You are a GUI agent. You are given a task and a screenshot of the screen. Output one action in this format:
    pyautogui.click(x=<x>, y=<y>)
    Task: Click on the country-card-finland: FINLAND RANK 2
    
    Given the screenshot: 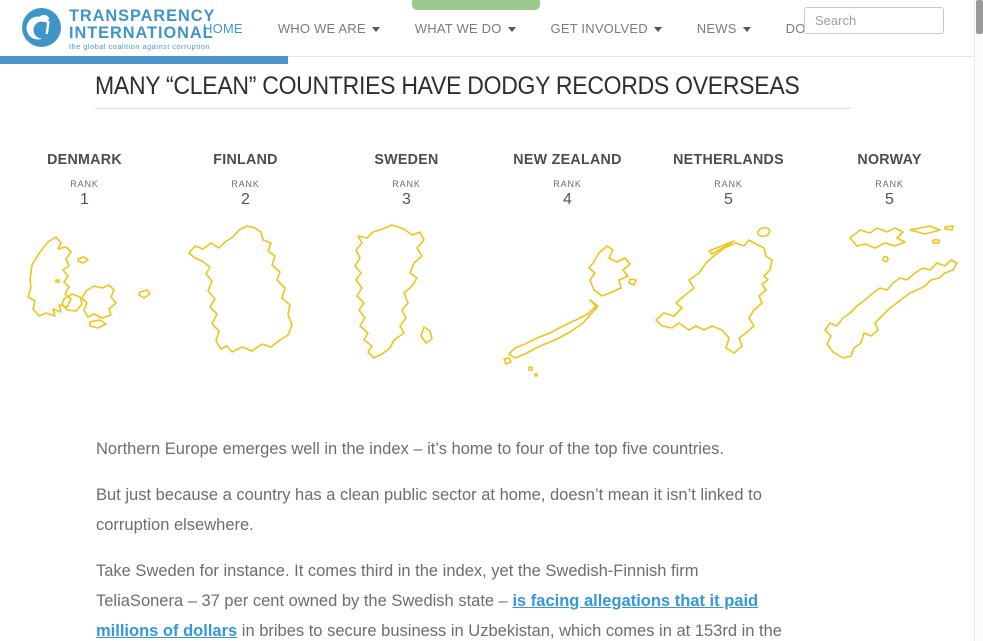 What is the action you would take?
    pyautogui.click(x=245, y=269)
    